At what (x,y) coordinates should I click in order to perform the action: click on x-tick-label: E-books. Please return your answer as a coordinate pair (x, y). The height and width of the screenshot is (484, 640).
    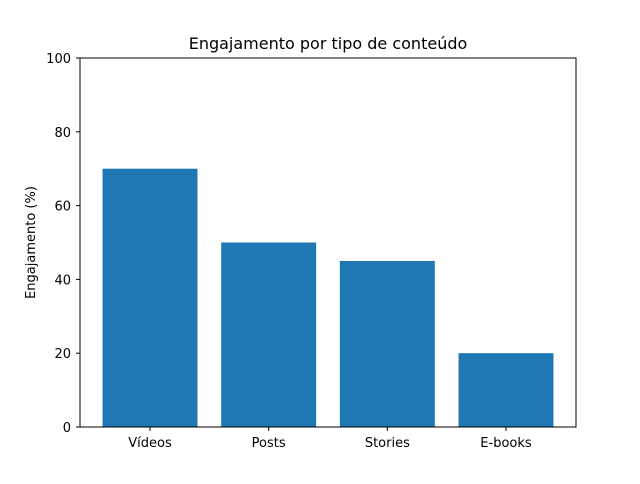
    Looking at the image, I should click on (506, 443).